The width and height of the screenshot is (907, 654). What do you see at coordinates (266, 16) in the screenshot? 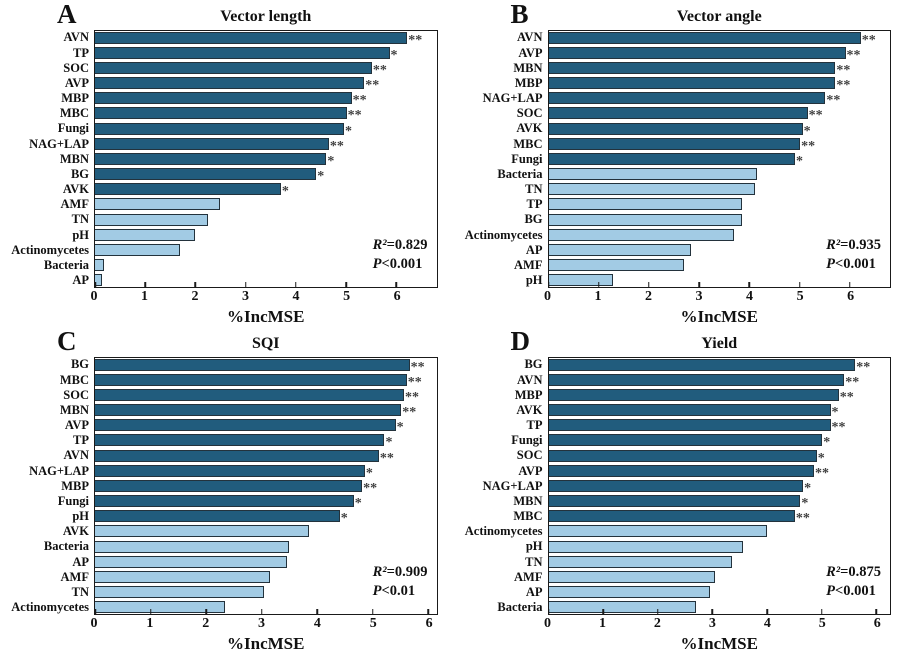
I see `panel-title: Vector length` at bounding box center [266, 16].